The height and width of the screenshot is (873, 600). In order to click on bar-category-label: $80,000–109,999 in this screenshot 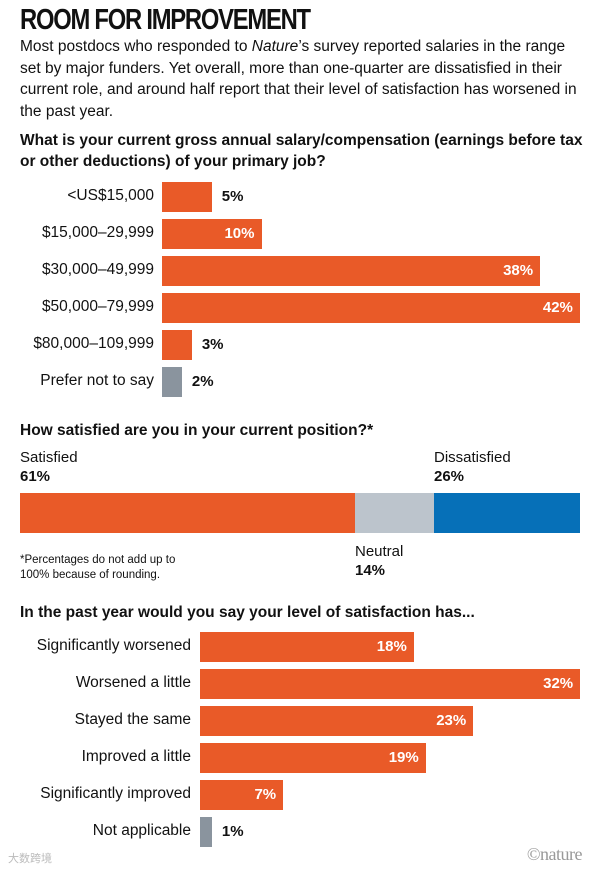, I will do `click(93, 343)`.